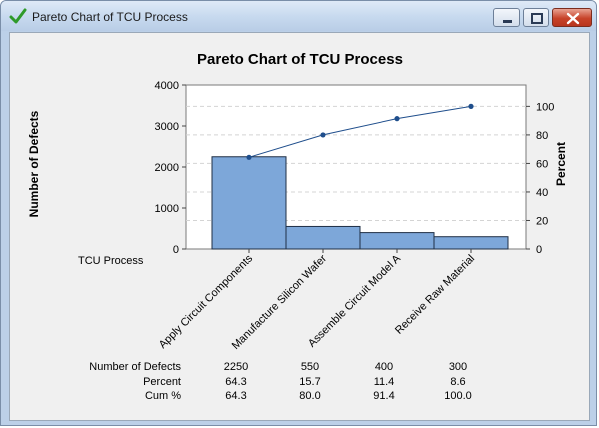 The image size is (599, 428). What do you see at coordinates (310, 367) in the screenshot?
I see `table-cell: 550` at bounding box center [310, 367].